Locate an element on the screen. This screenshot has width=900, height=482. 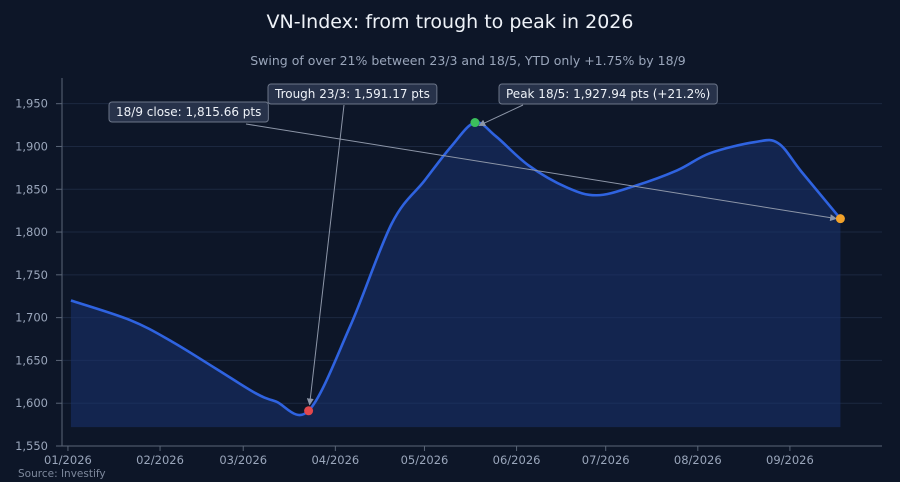
peak-annotation-label: Peak 18/5: 1,927.94 pts (+21.2%) is located at coordinates (608, 94).